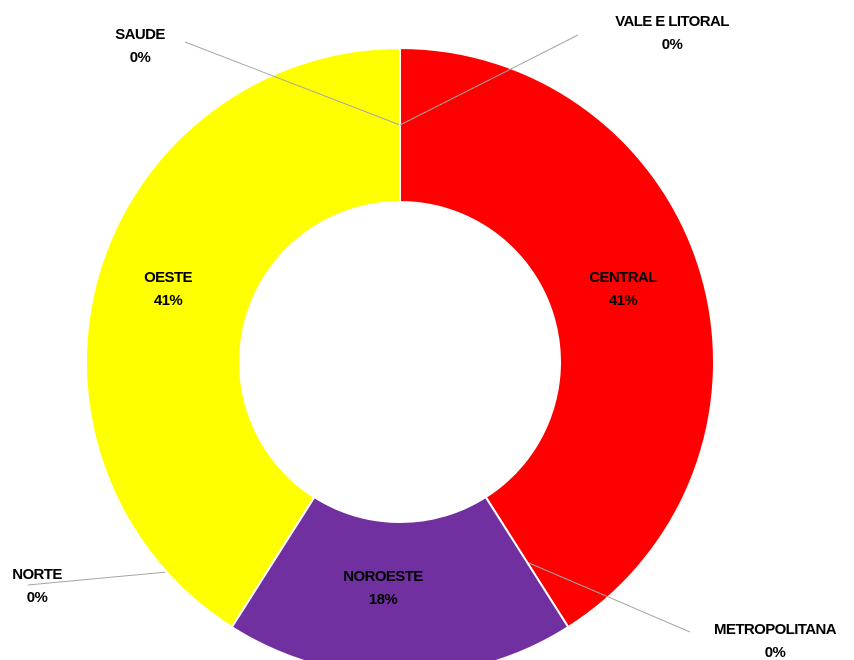 The image size is (854, 660). Describe the element at coordinates (383, 576) in the screenshot. I see `slice-label: NOROESTE` at that location.